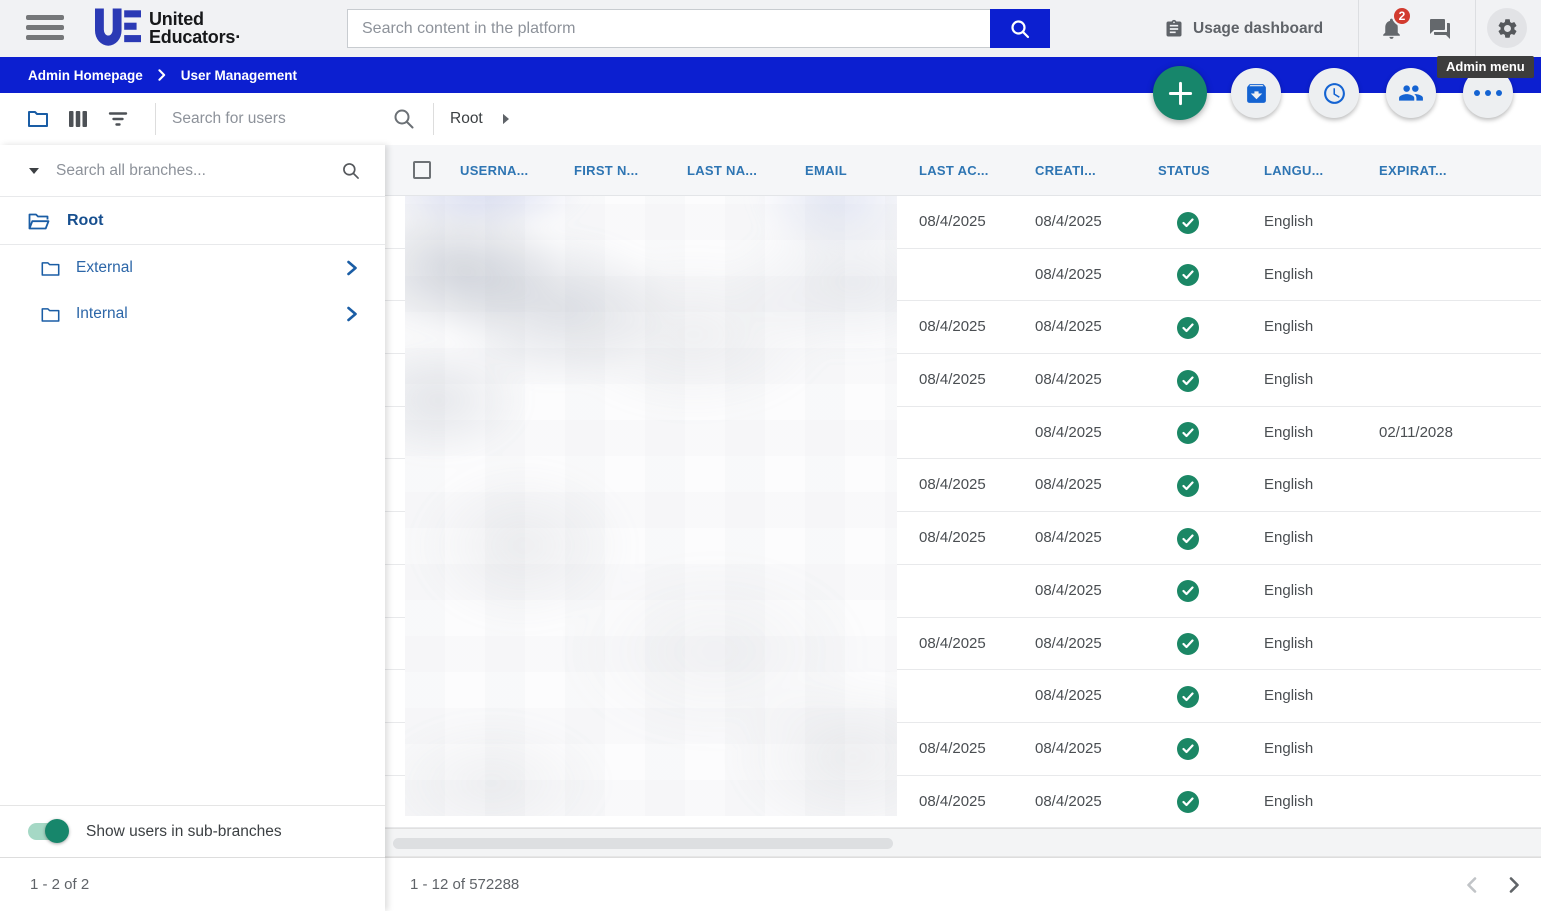  Describe the element at coordinates (45, 28) in the screenshot. I see `hamburger-menu-icon` at that location.